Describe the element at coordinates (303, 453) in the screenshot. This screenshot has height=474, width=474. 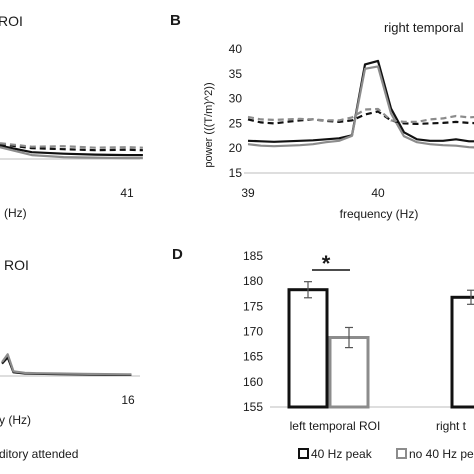
I see `legend-swatch-40hz` at that location.